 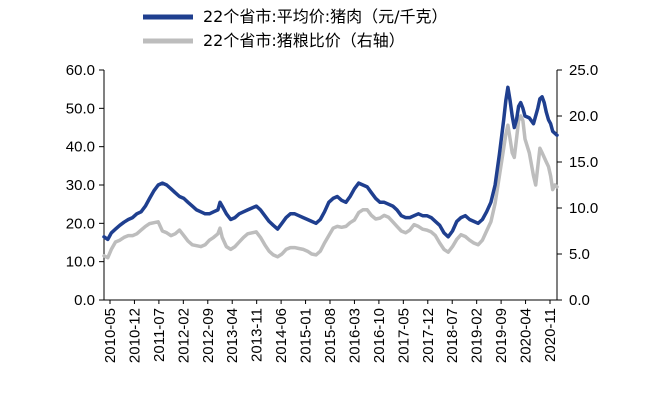 I want to click on right-tick-label: 10.0, so click(x=583, y=208).